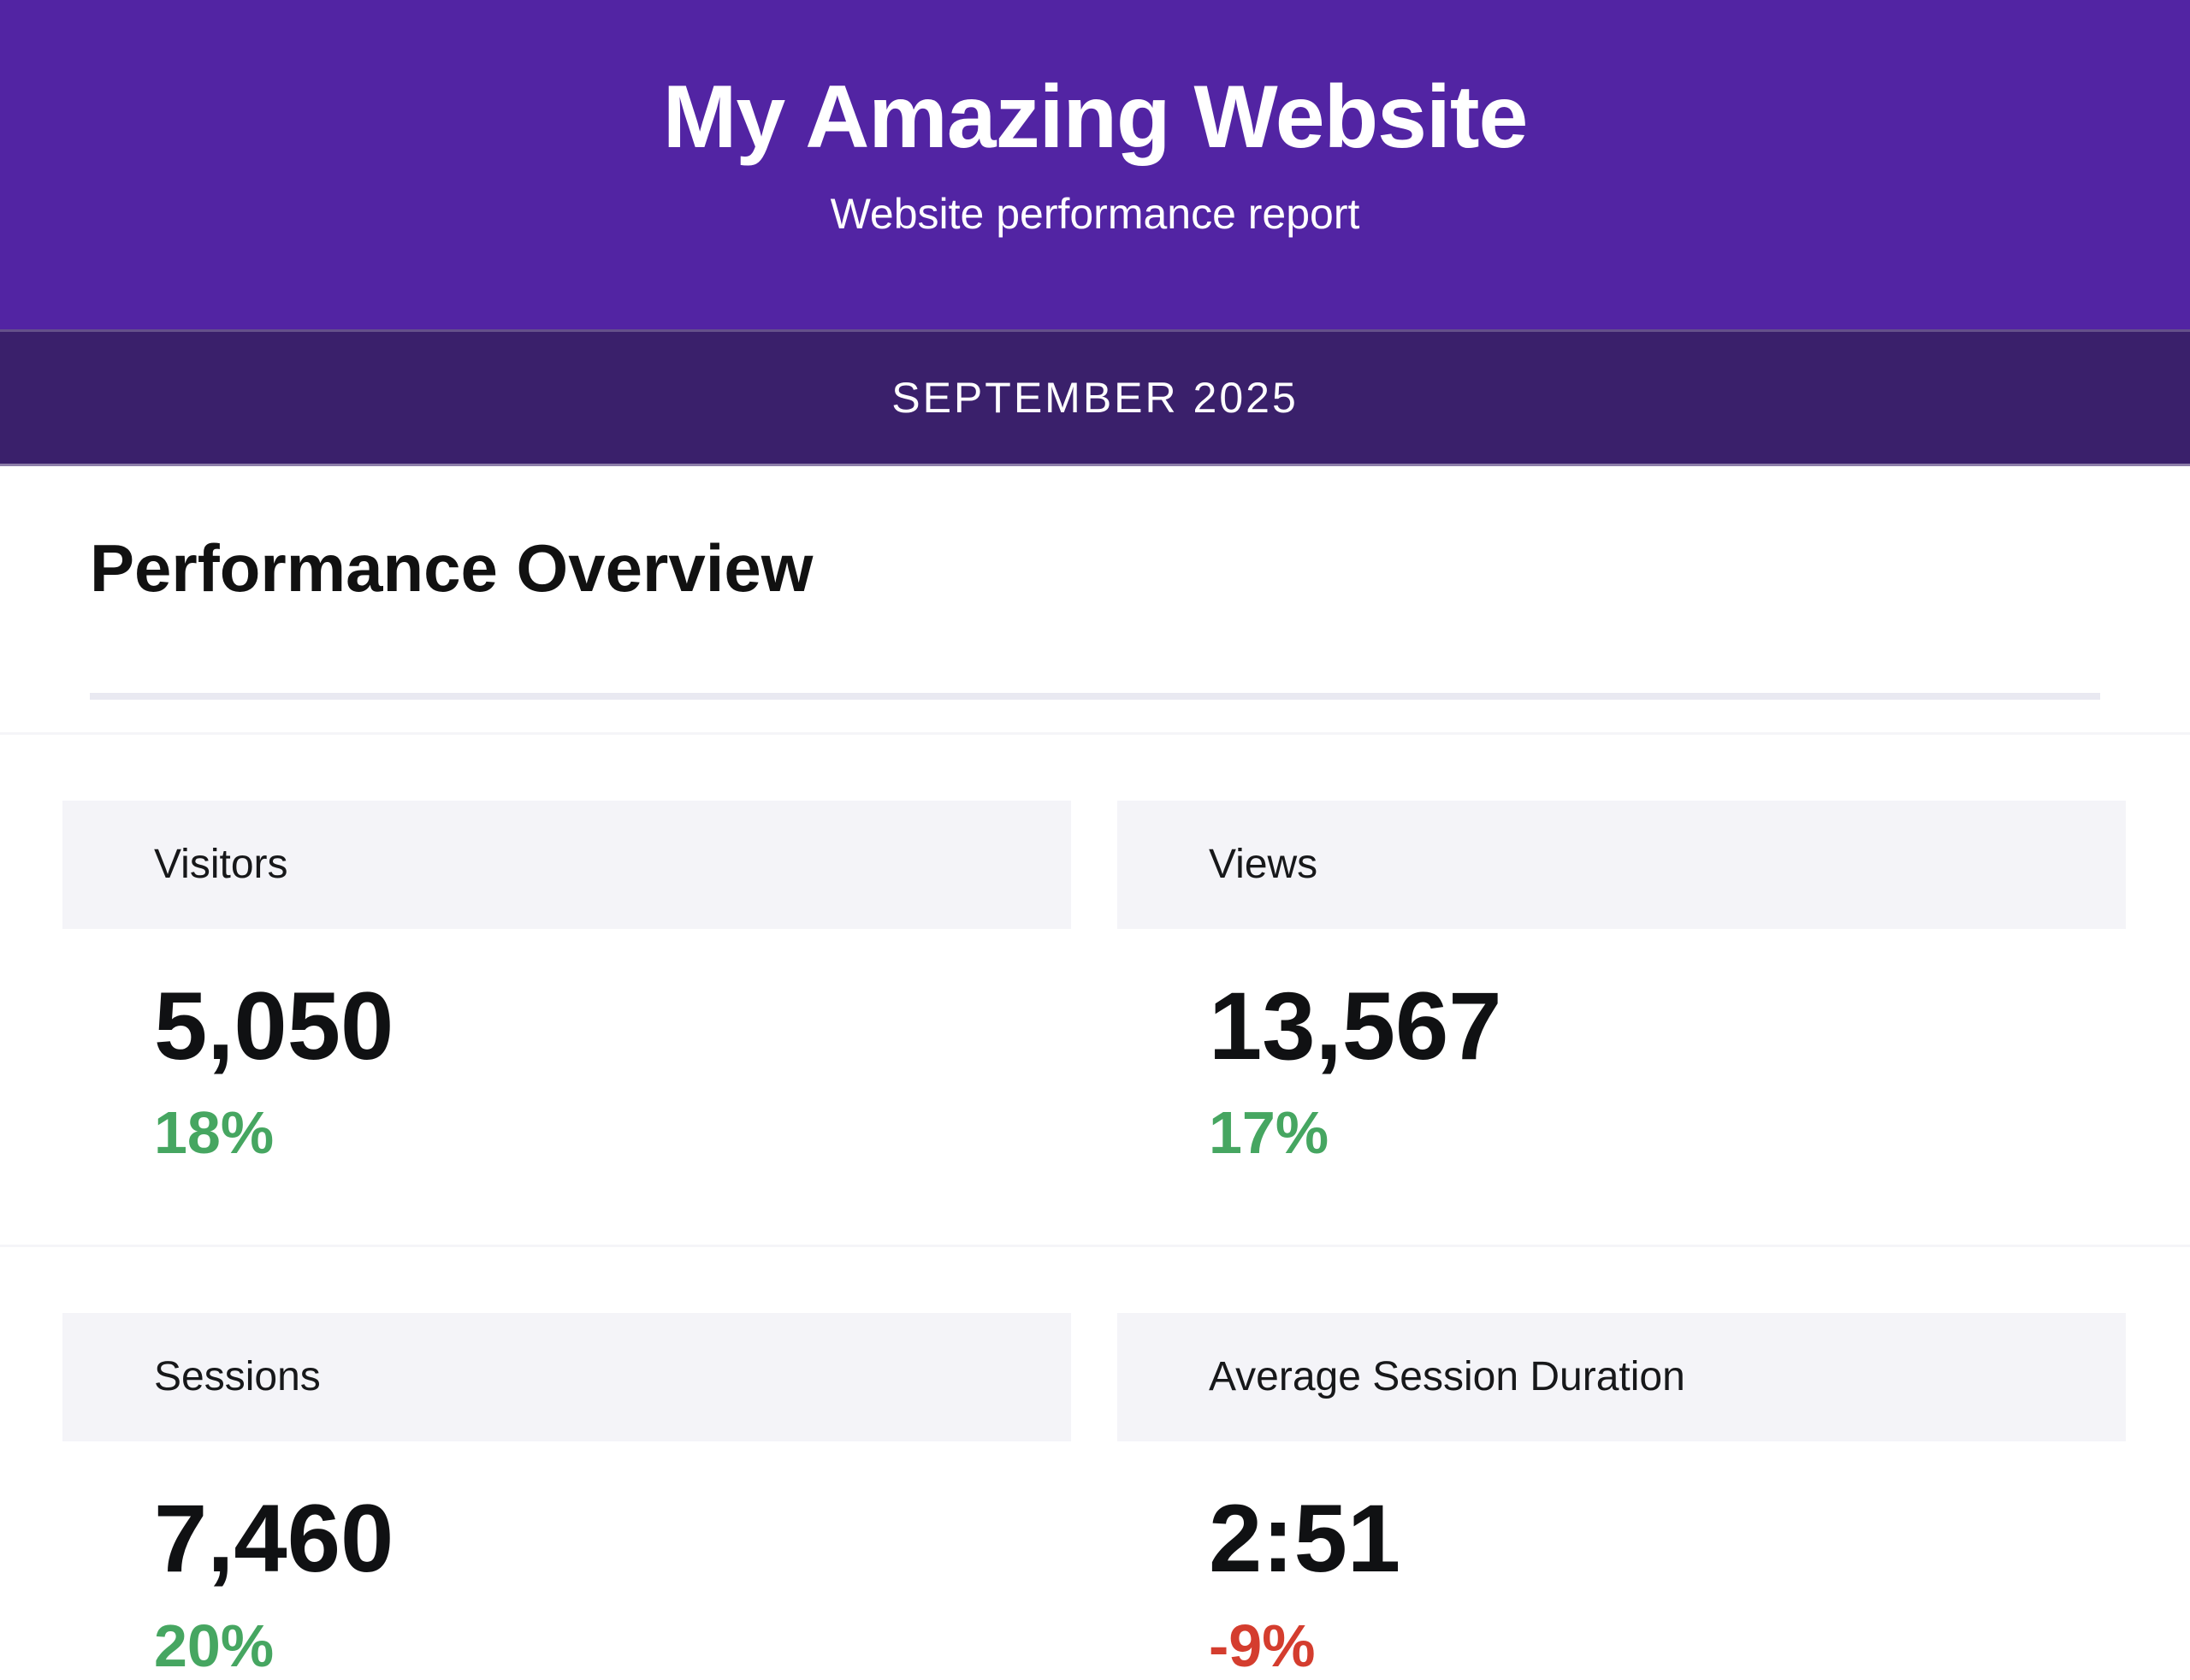  What do you see at coordinates (274, 1538) in the screenshot?
I see `metric-value: 7,460` at bounding box center [274, 1538].